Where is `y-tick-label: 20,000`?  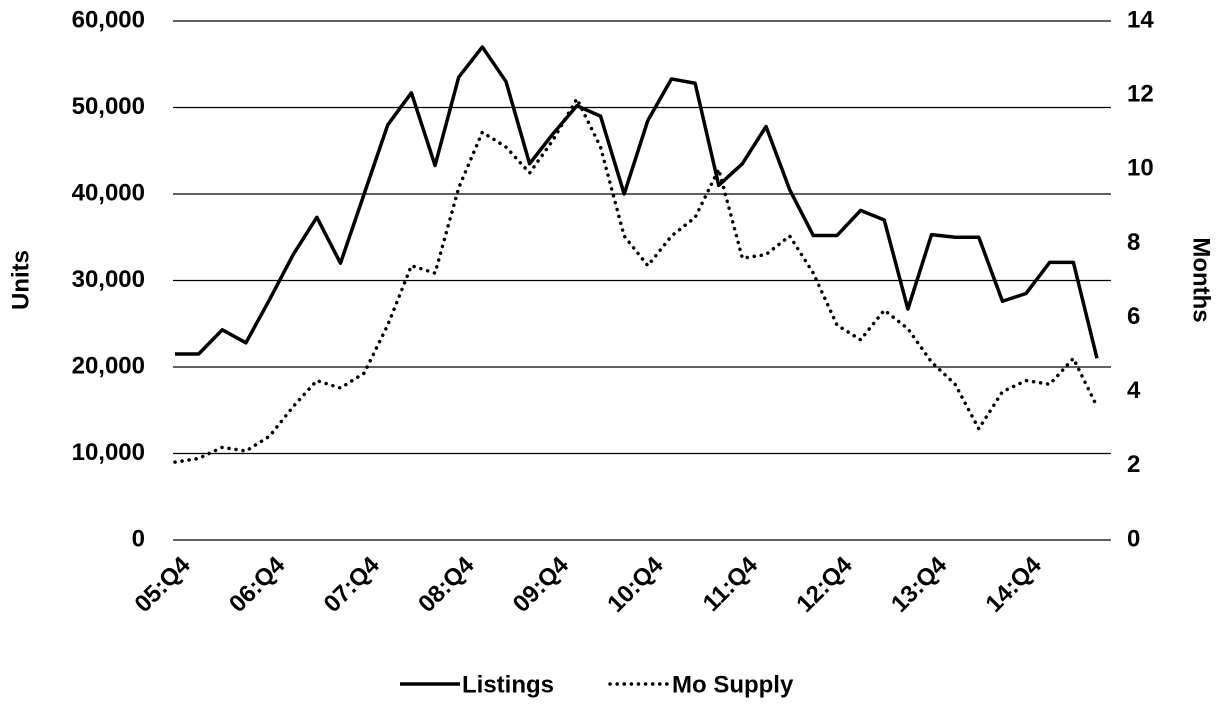 y-tick-label: 20,000 is located at coordinates (108, 365).